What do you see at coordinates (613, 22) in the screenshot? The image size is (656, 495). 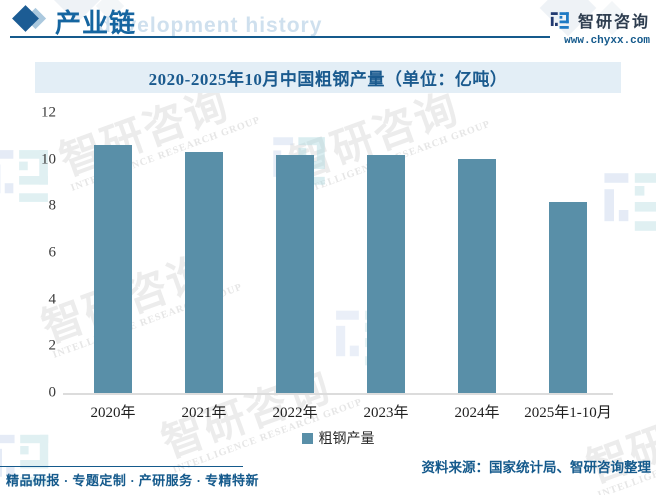 I see `brand-name: 智研咨询` at bounding box center [613, 22].